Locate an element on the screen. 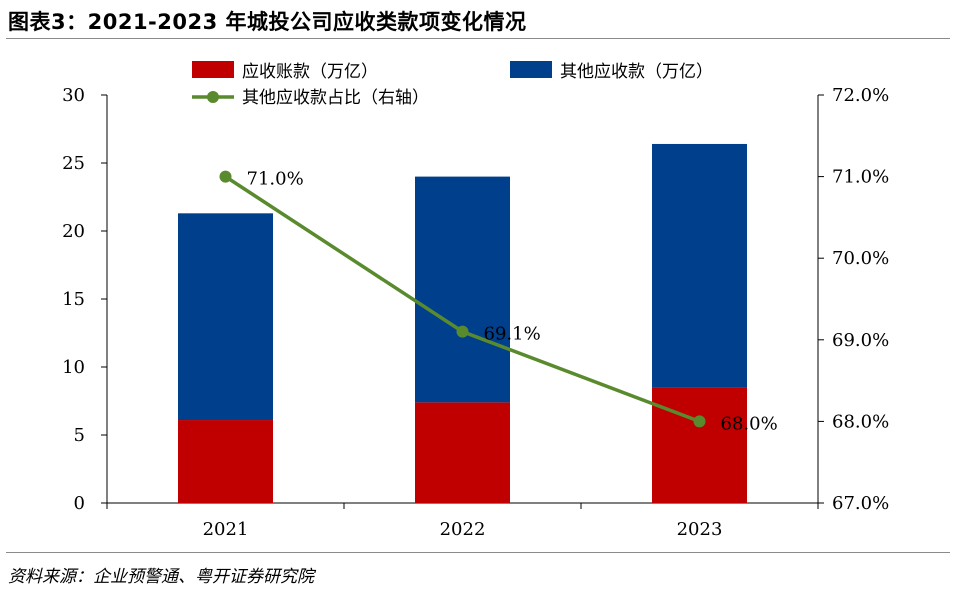  left-tick-label: 30 is located at coordinates (73, 95).